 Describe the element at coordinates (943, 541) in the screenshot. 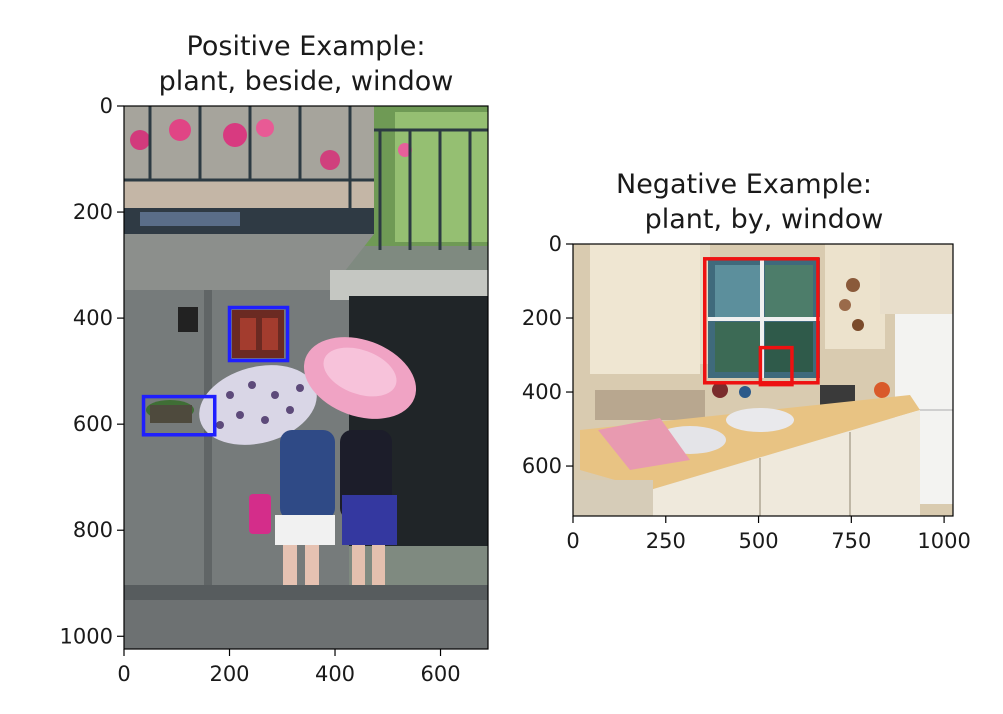

I see `negative-xtick-label: 1000` at that location.